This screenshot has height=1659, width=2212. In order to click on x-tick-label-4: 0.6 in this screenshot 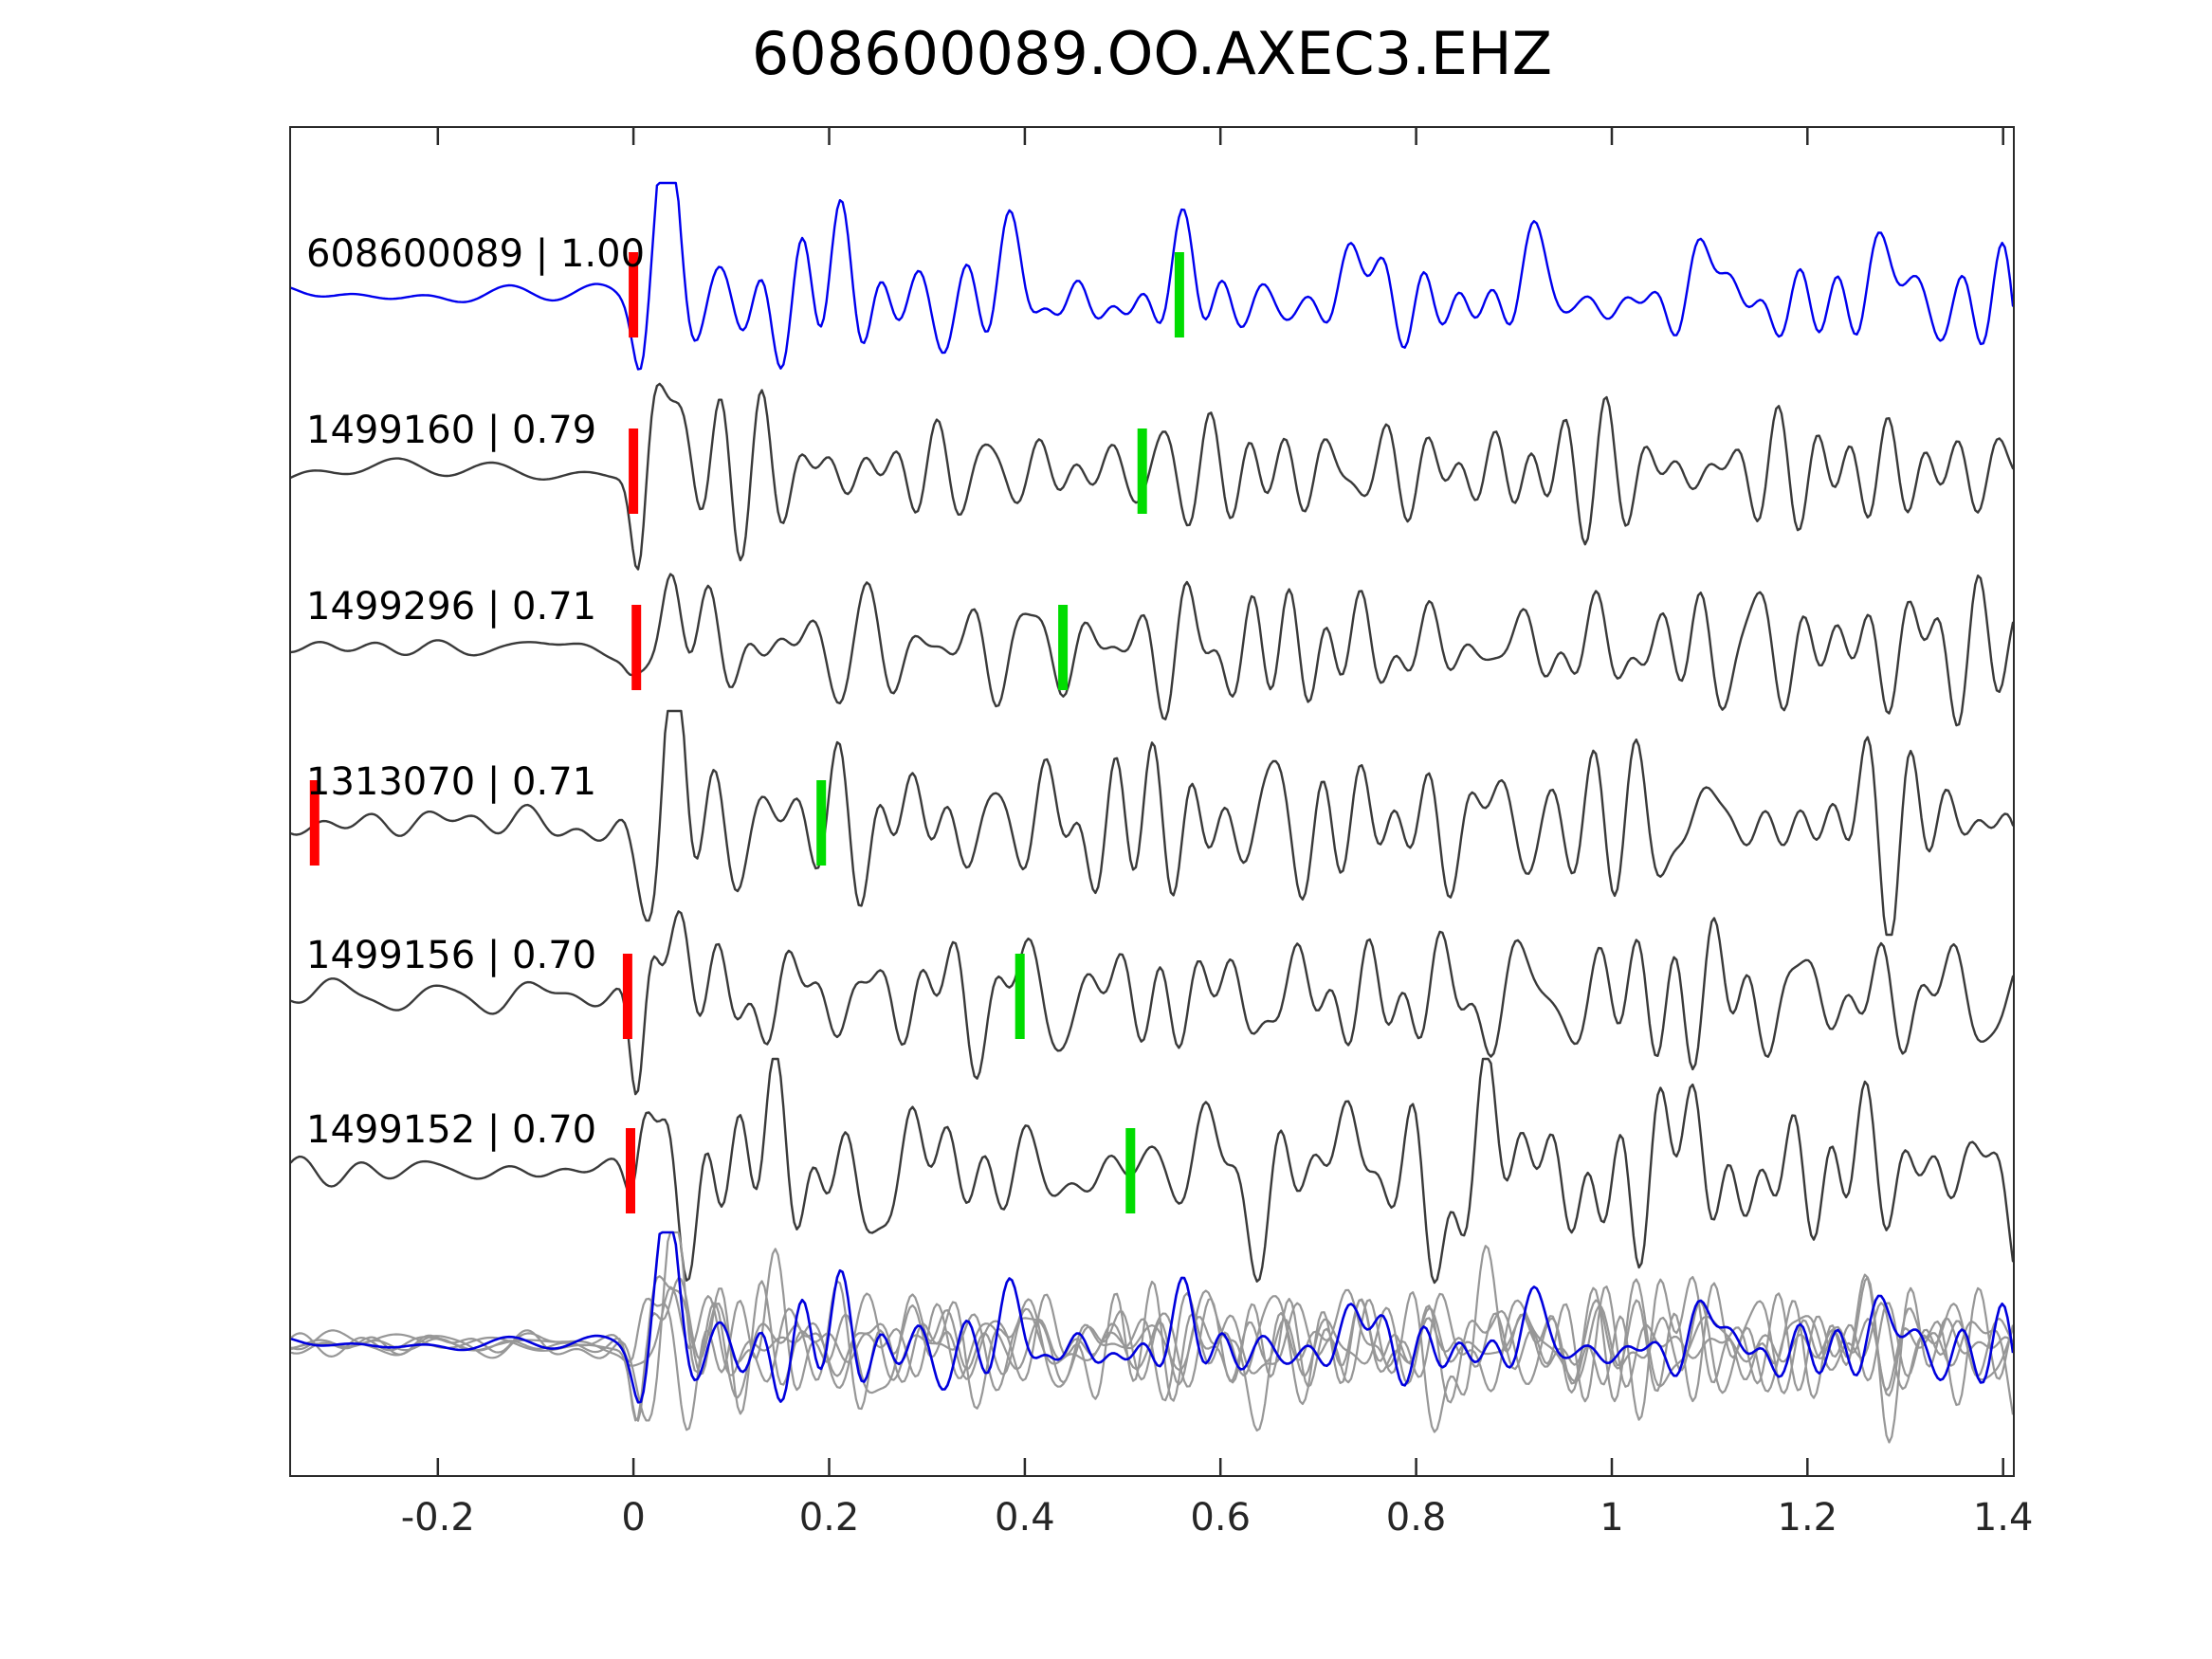, I will do `click(1221, 1518)`.